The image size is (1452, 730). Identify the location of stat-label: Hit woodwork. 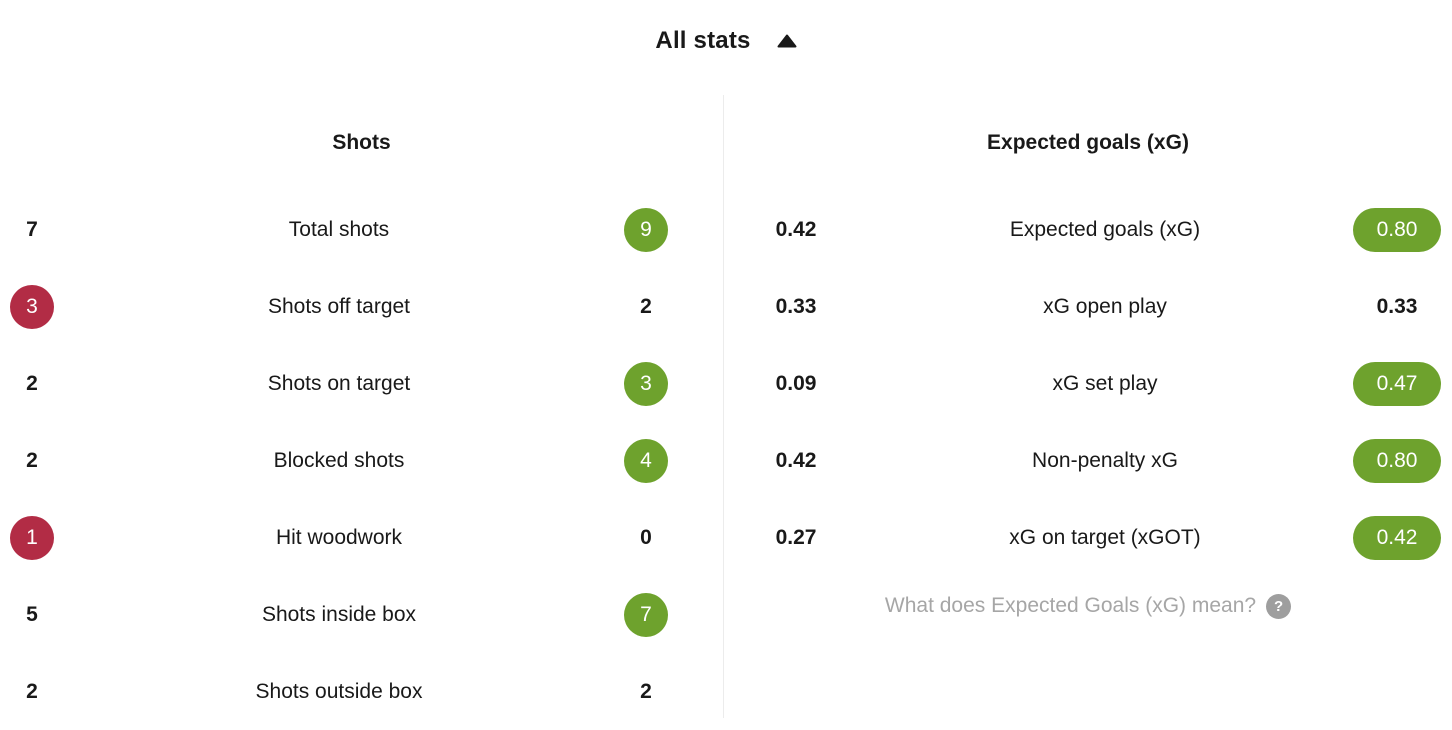
(339, 537).